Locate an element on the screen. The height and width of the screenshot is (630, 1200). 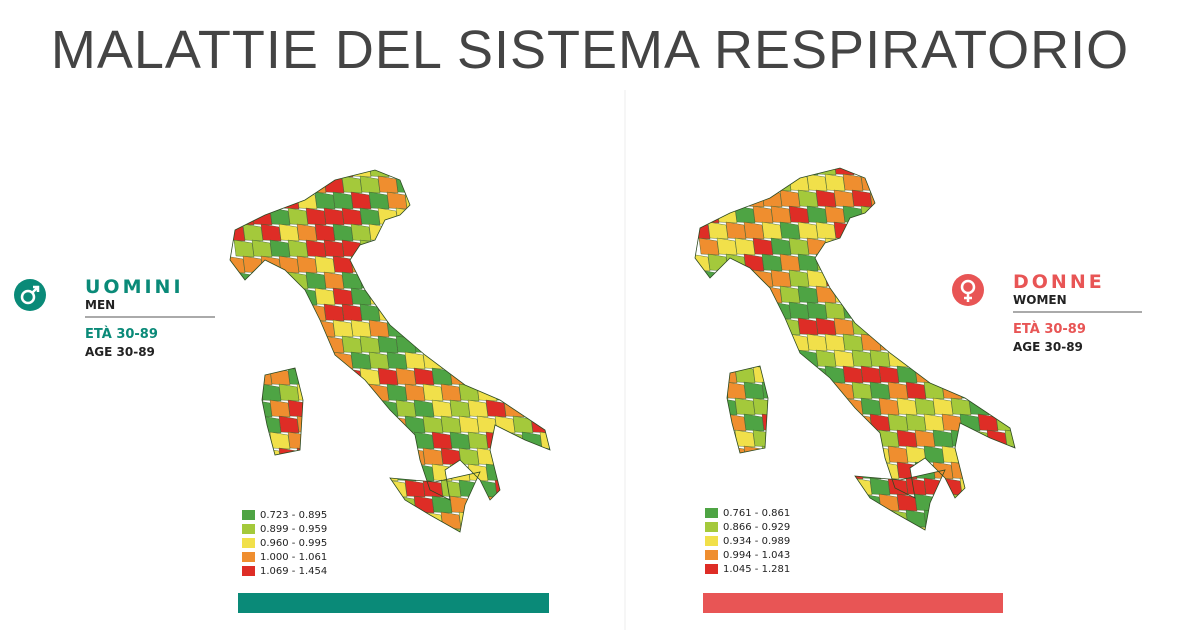
sex-label: DONNE is located at coordinates (1059, 282).